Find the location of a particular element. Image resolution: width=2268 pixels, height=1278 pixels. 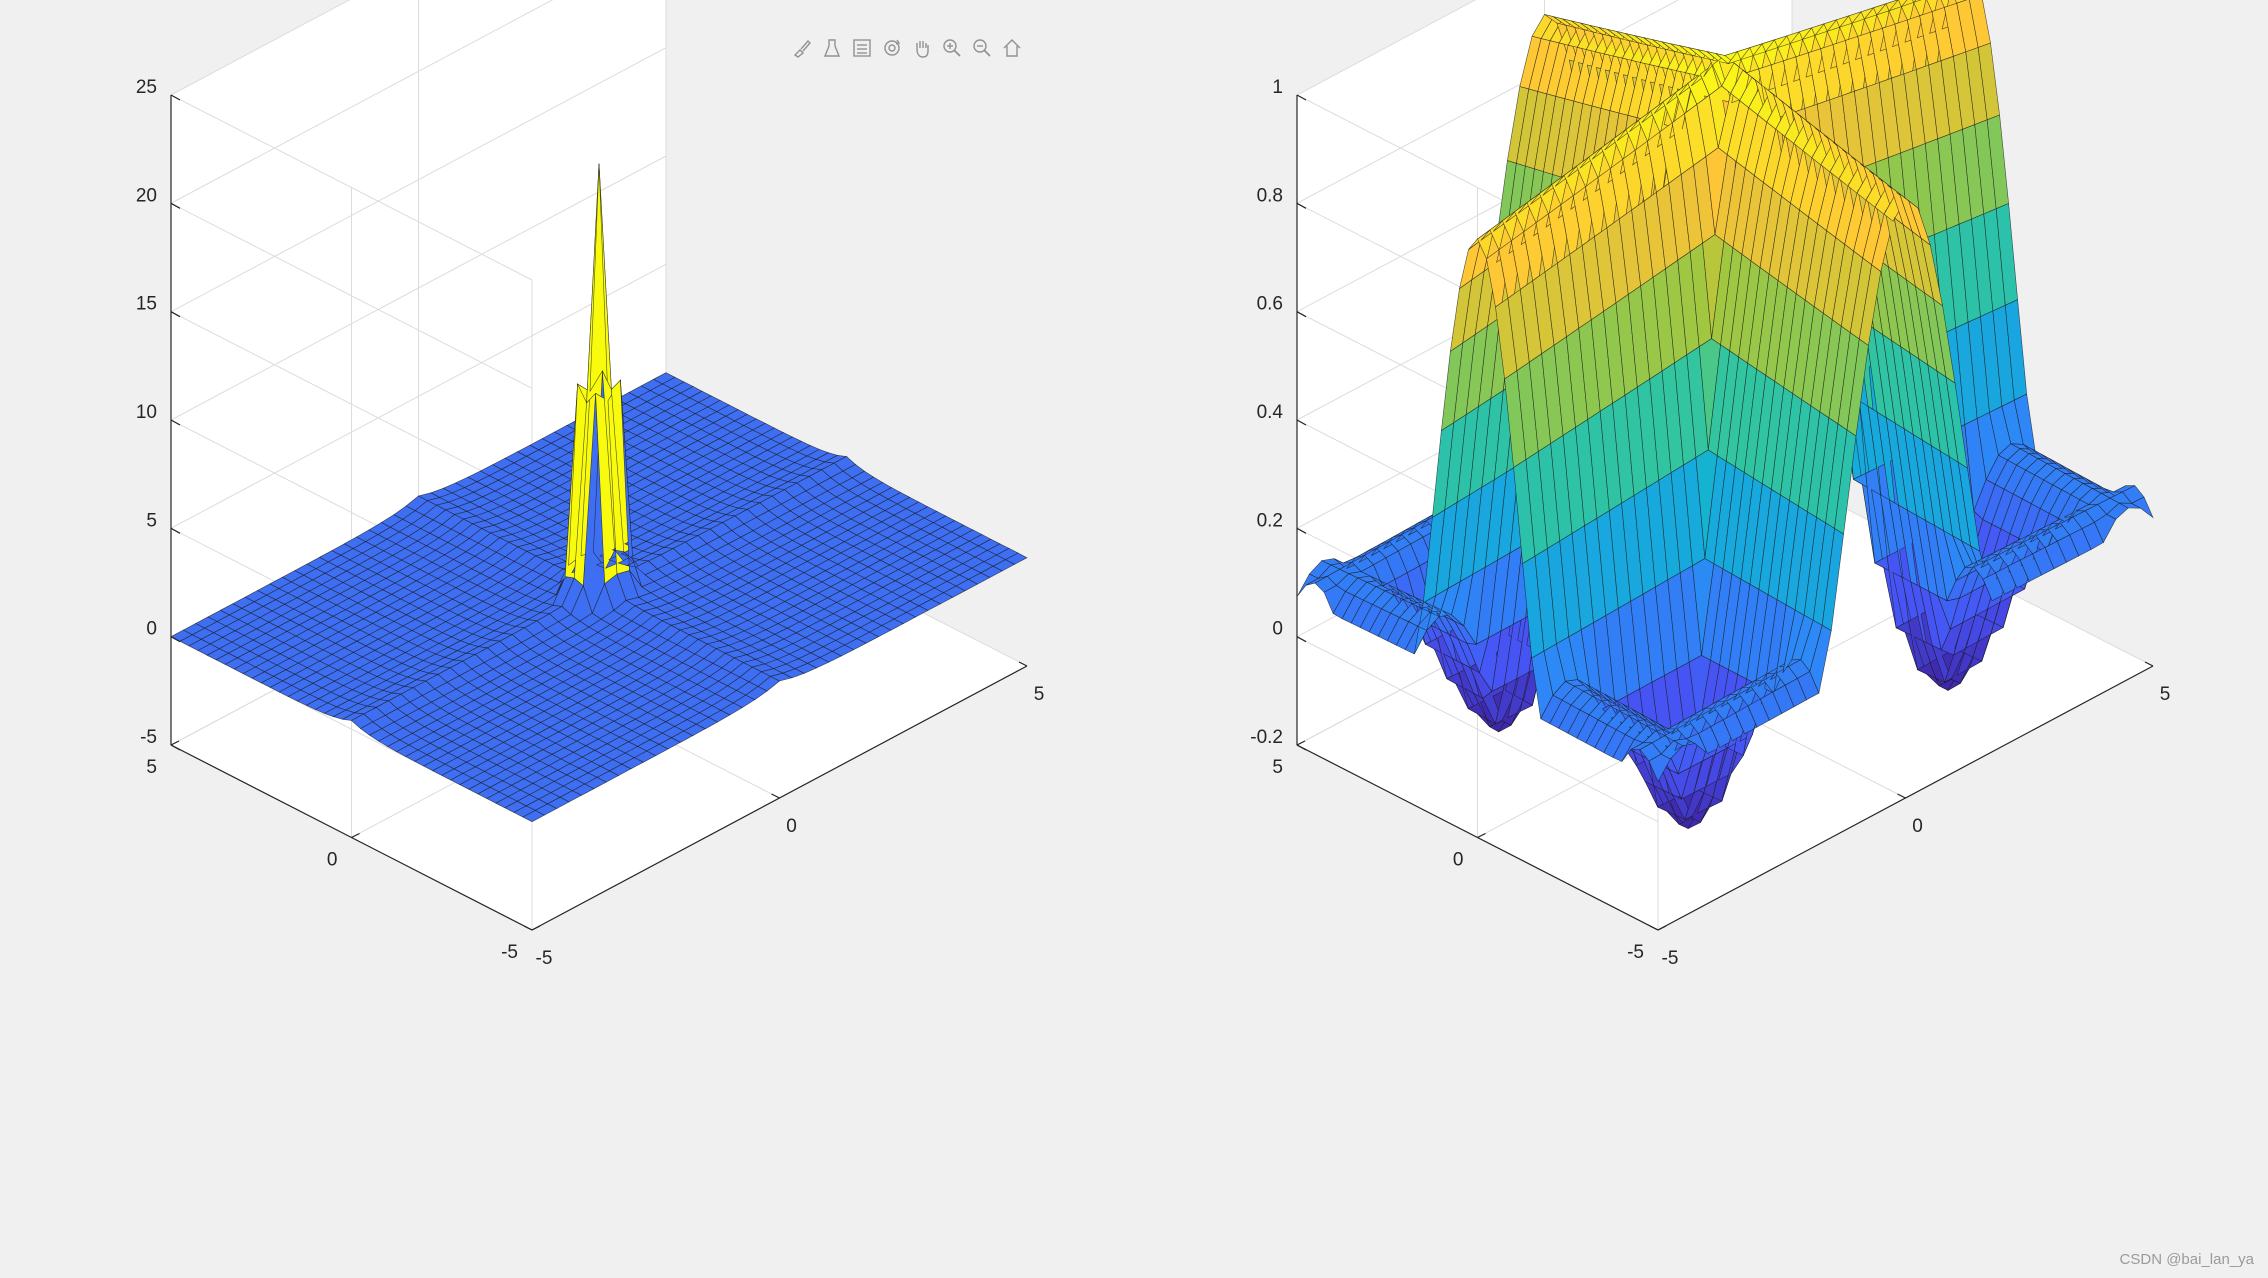

pan-icon is located at coordinates (922, 48).